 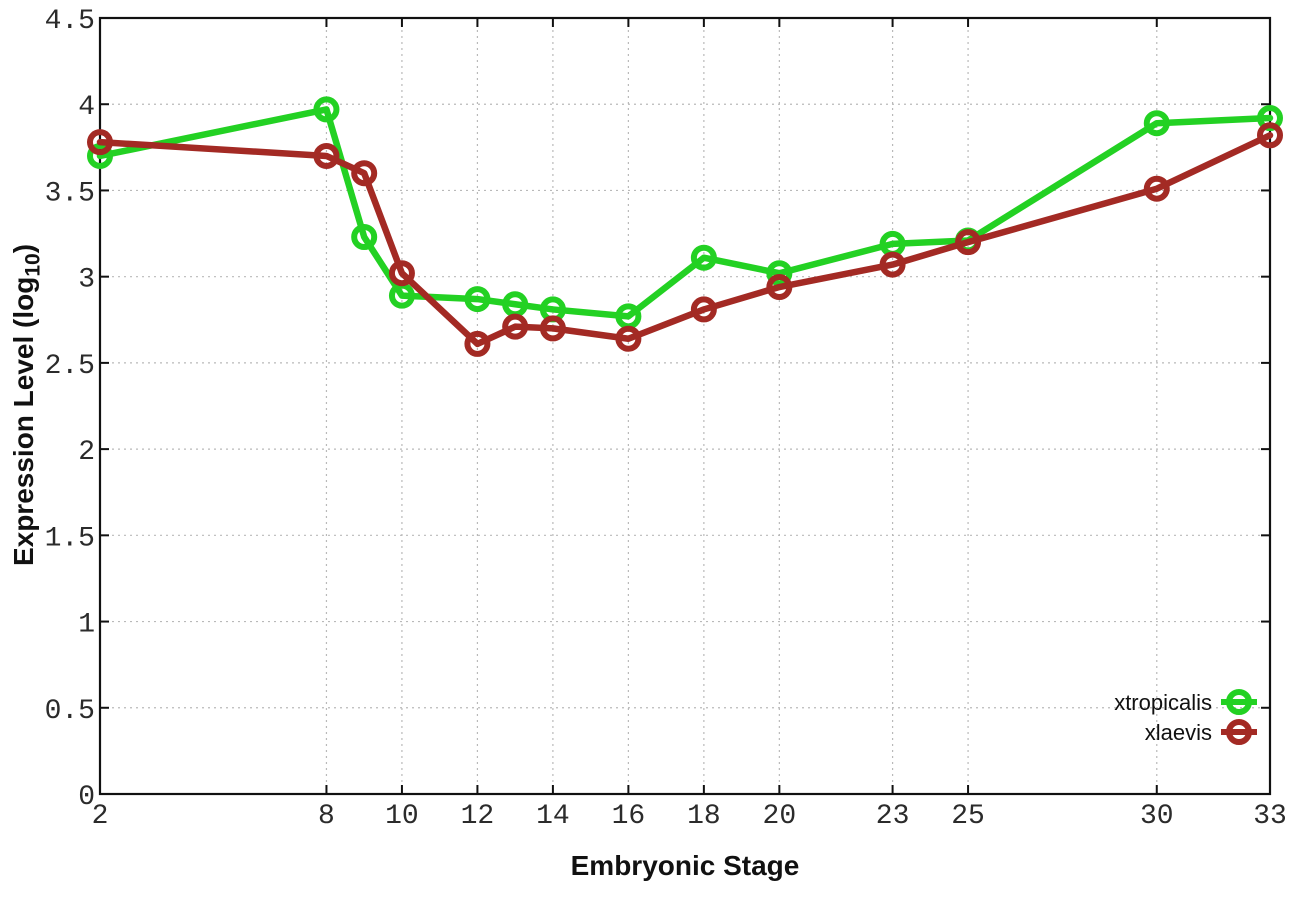 I want to click on x-tick-label: 8, so click(x=326, y=816).